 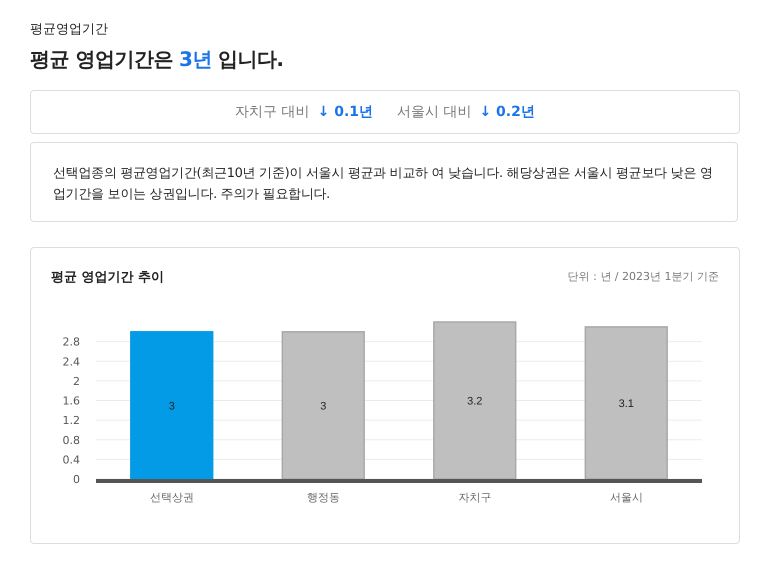 What do you see at coordinates (76, 479) in the screenshot?
I see `y-tick-label: 0` at bounding box center [76, 479].